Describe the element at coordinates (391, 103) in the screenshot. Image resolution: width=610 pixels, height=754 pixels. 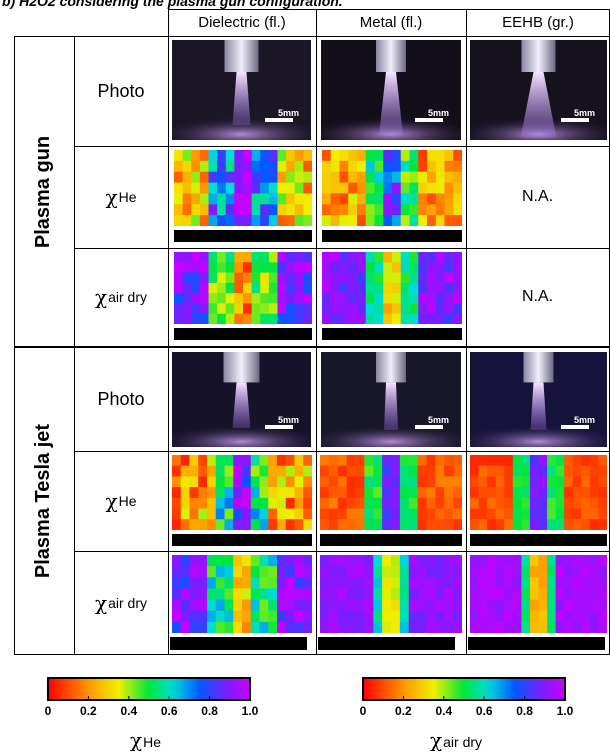
I see `plasma-plume` at that location.